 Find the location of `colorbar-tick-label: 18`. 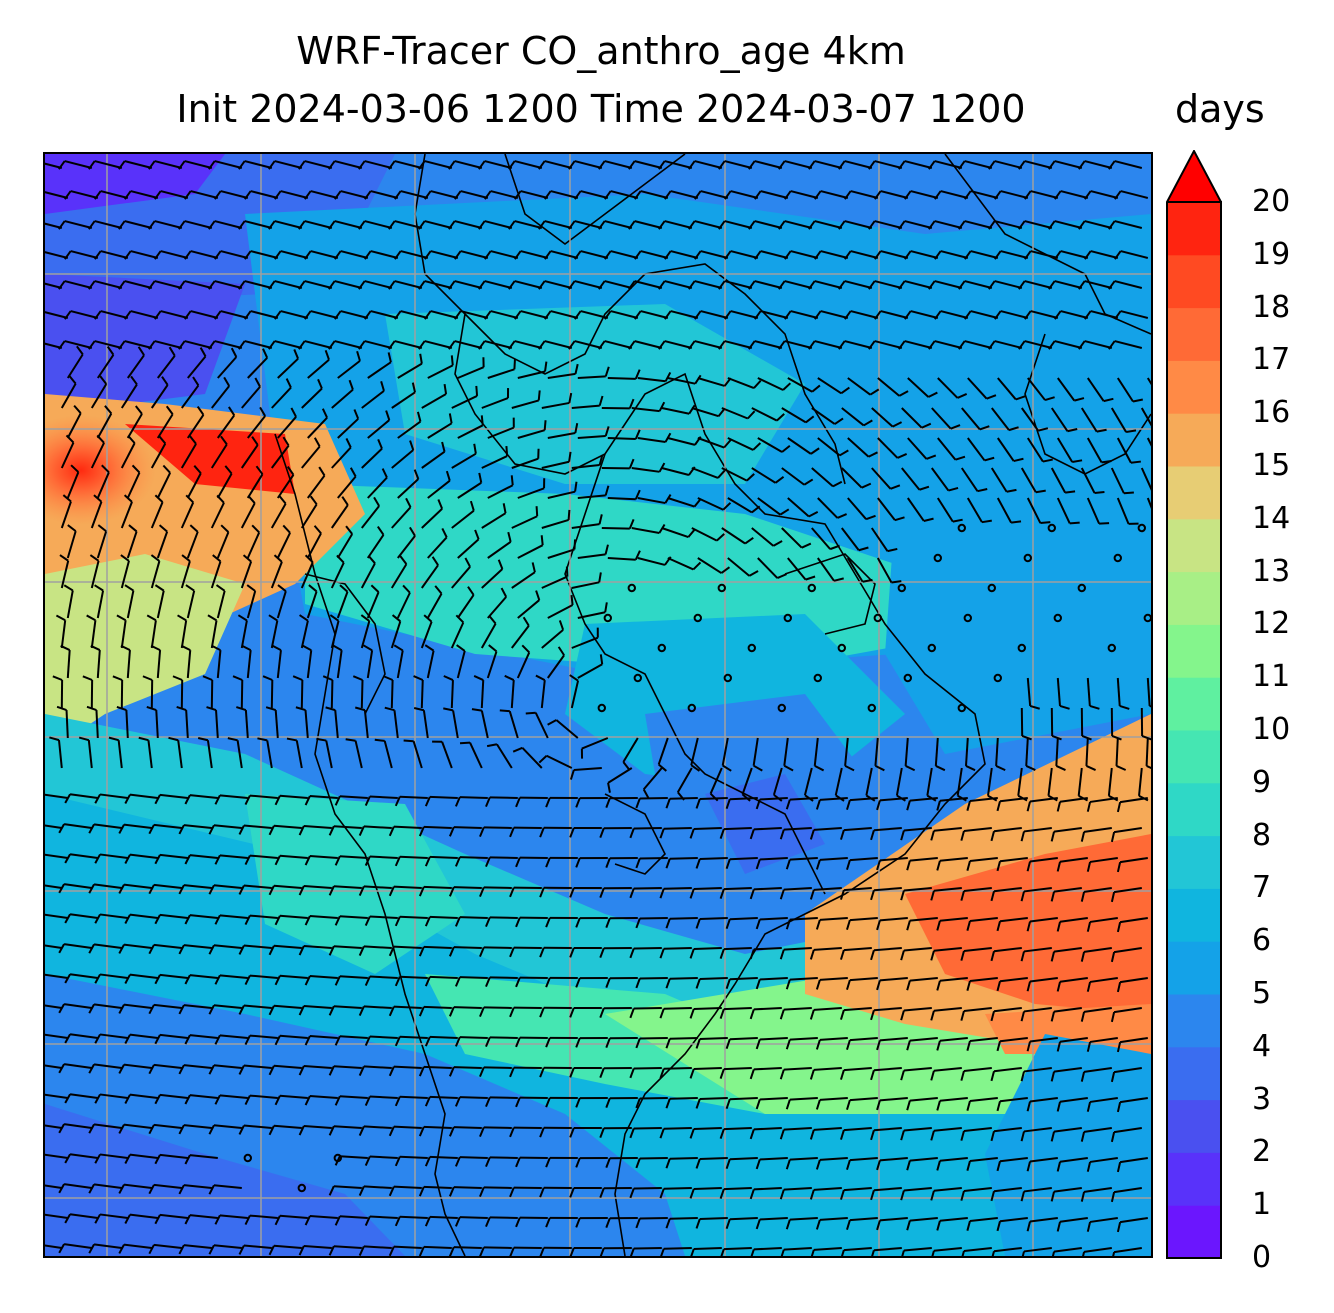

colorbar-tick-label: 18 is located at coordinates (1271, 307).